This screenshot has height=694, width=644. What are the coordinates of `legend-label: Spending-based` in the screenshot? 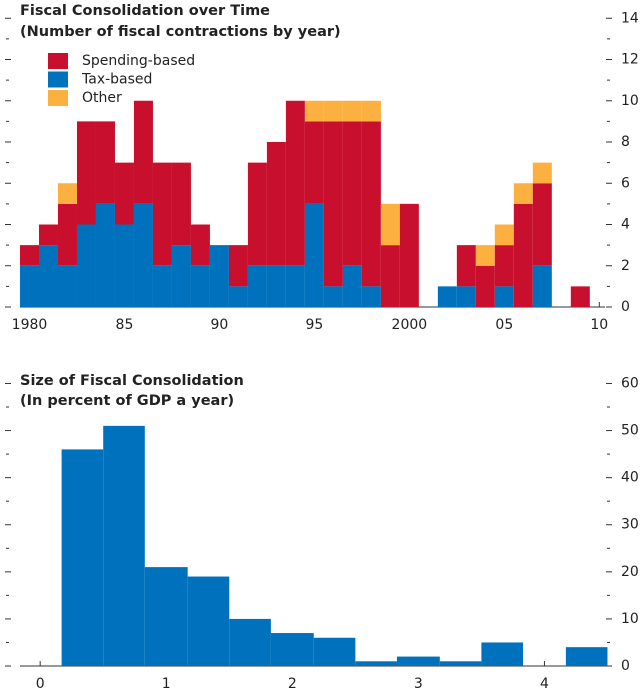 It's located at (138, 61).